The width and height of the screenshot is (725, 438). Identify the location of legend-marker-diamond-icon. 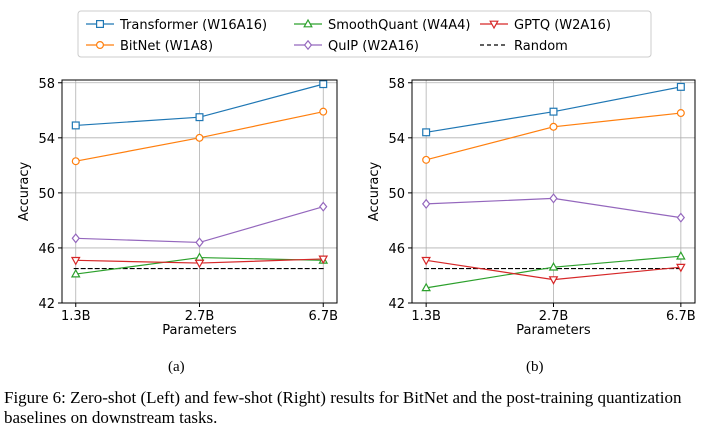
(308, 45).